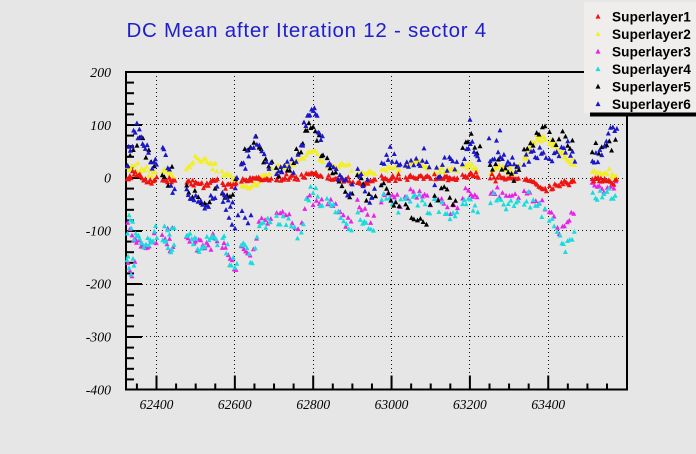  I want to click on svg-text: 0, so click(107, 178).